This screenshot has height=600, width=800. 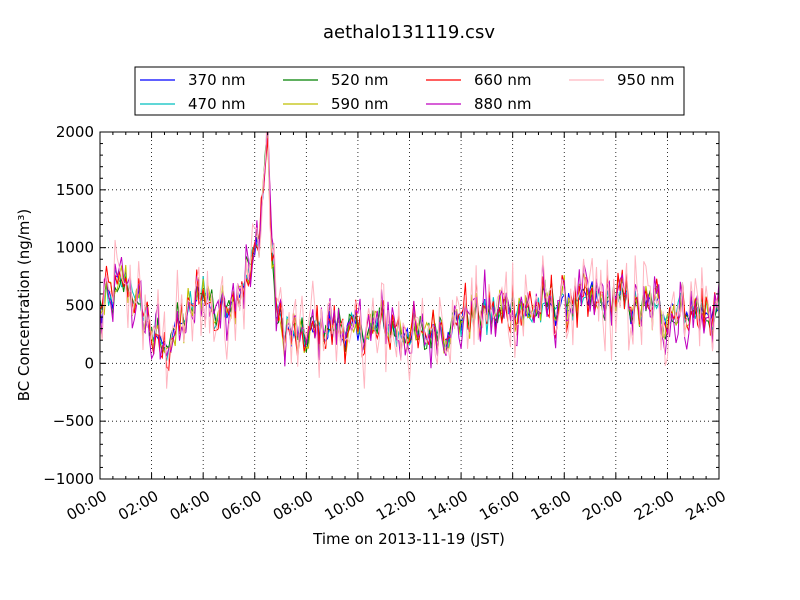 I want to click on legend-entry: 370 nm, so click(x=193, y=80).